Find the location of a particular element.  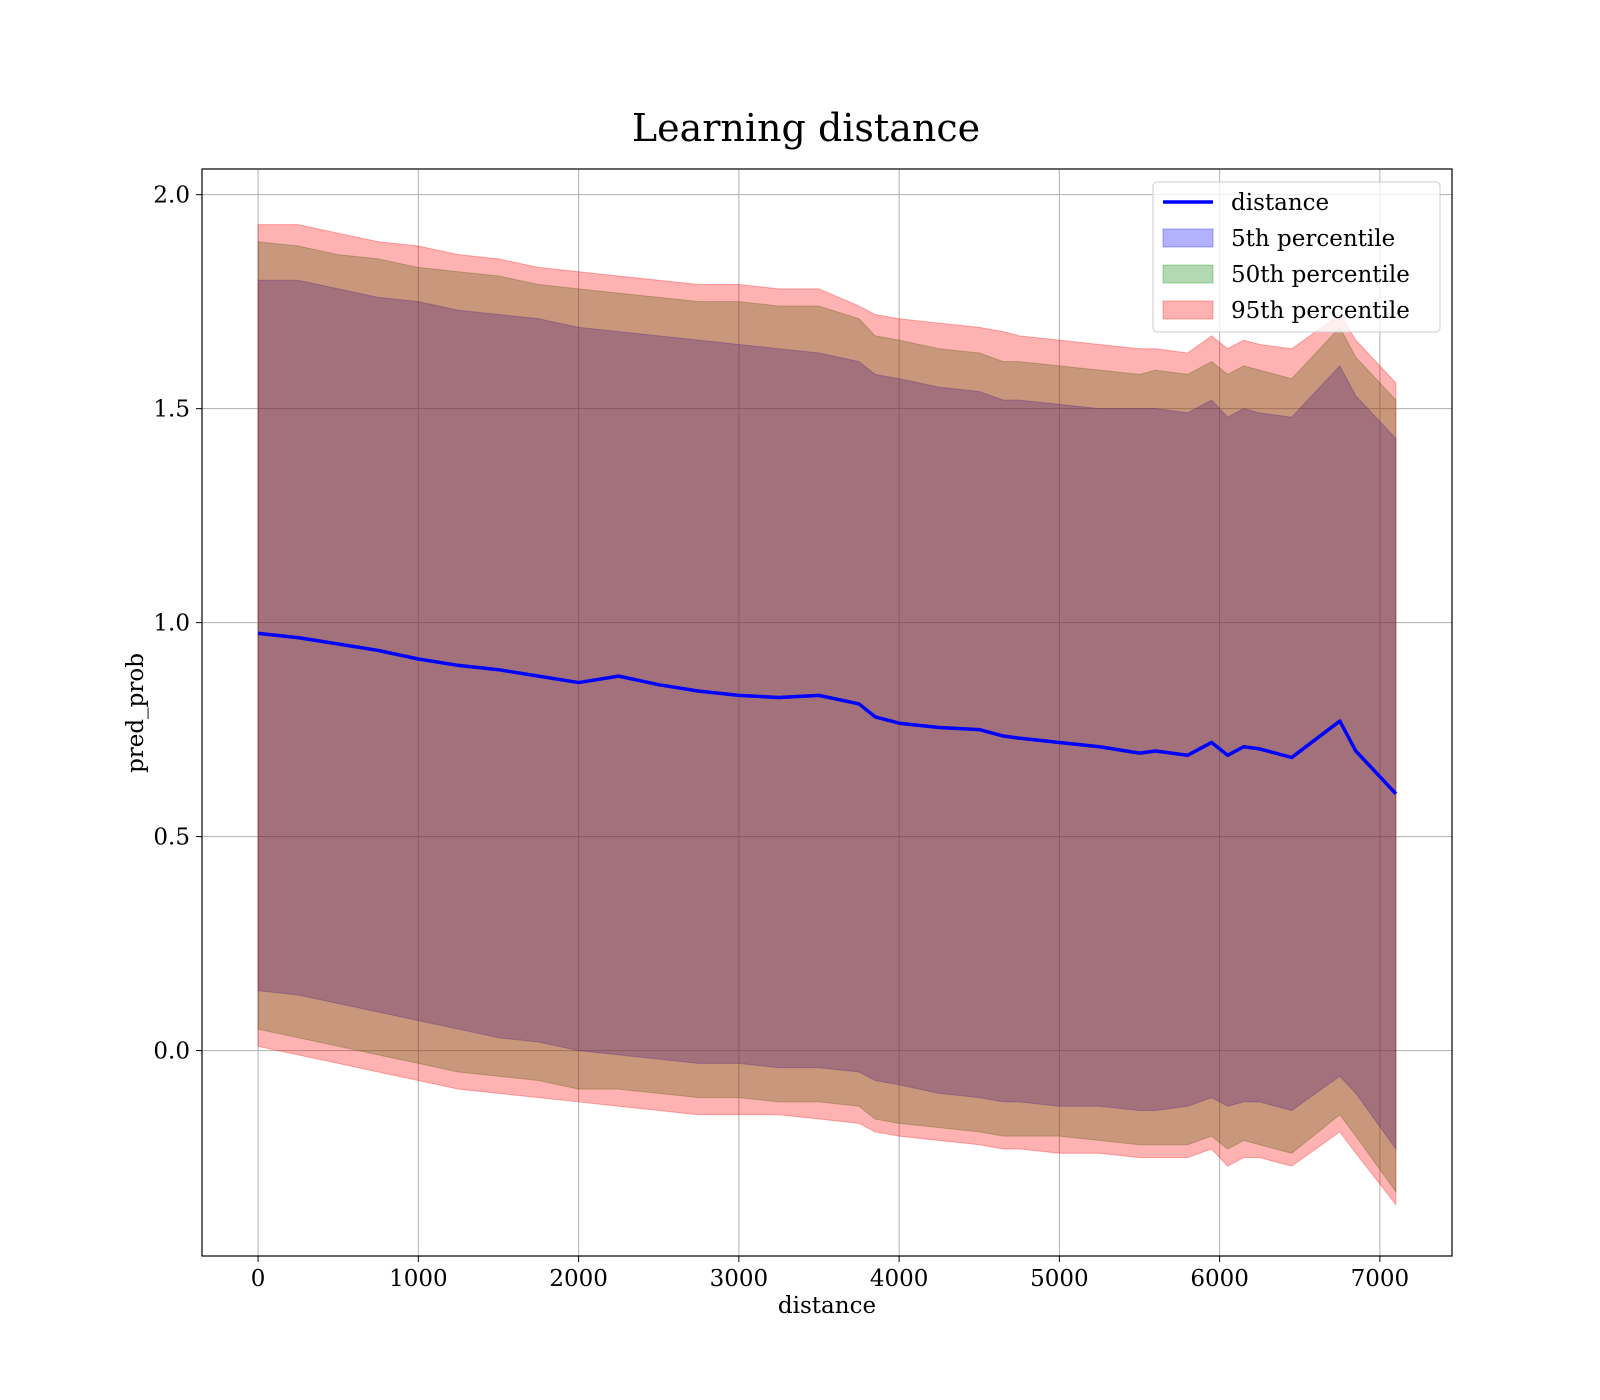

y-tick-label: 1.5 is located at coordinates (171, 410).